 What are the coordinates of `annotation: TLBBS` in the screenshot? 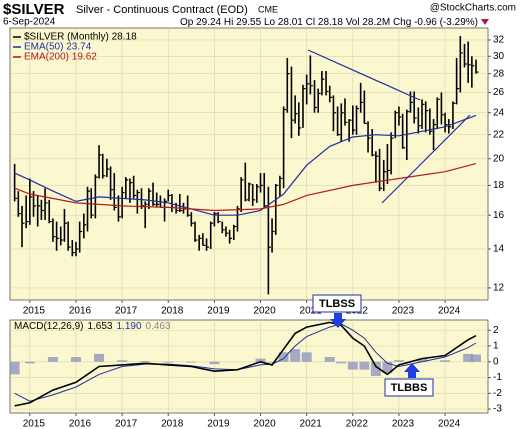 It's located at (409, 388).